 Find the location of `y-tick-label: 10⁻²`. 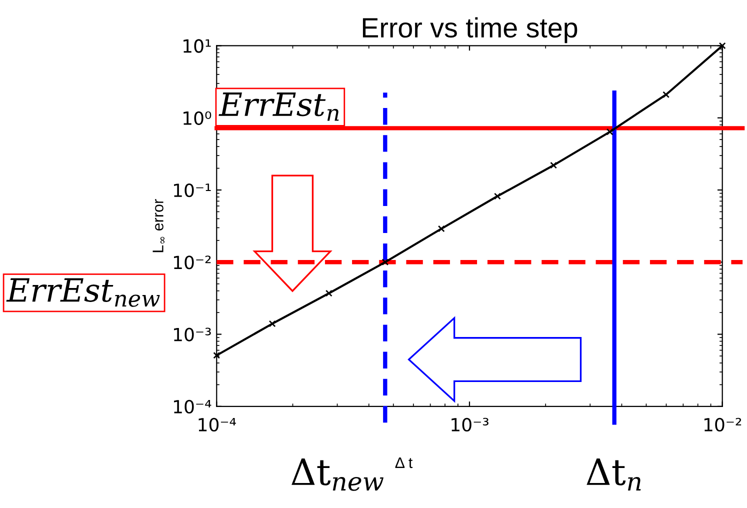

y-tick-label: 10⁻² is located at coordinates (192, 263).